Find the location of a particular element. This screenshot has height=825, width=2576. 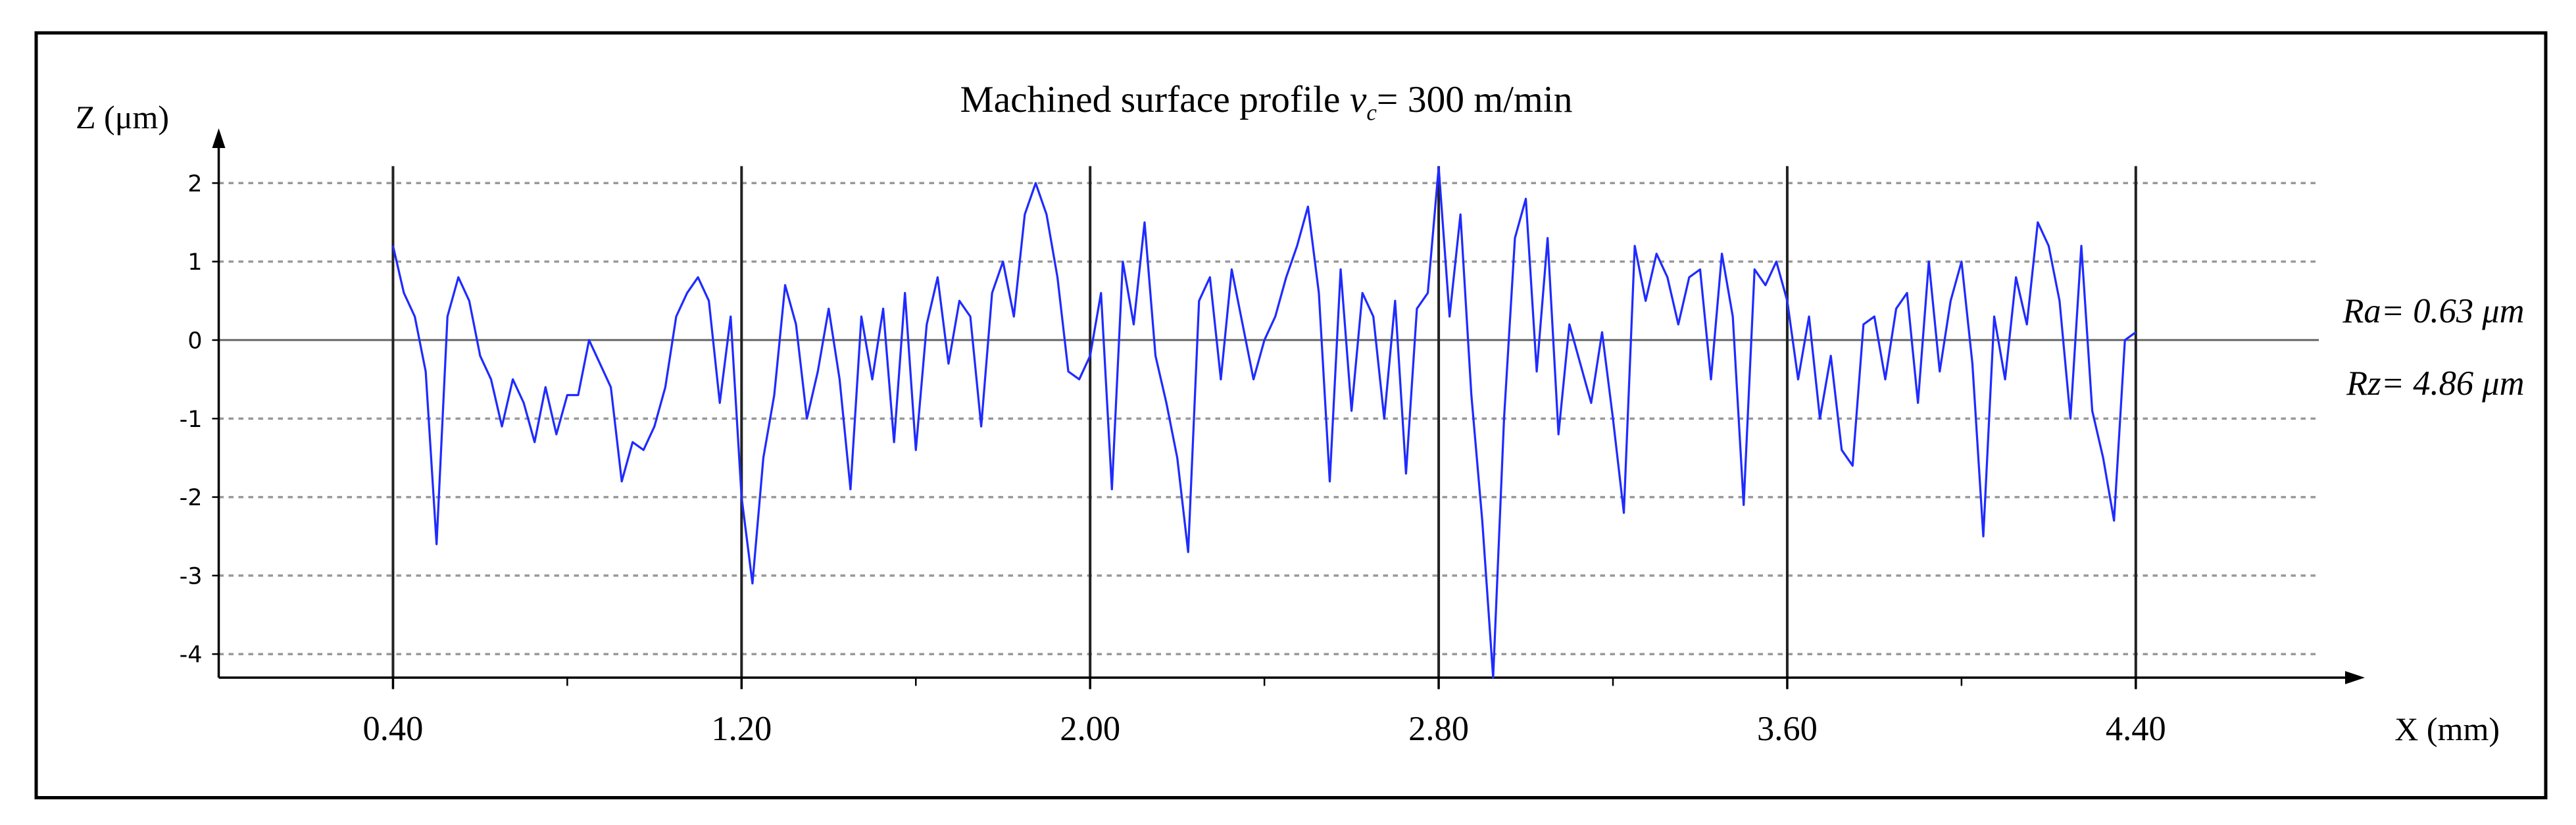

x-tick-label: 0.40 is located at coordinates (393, 729).